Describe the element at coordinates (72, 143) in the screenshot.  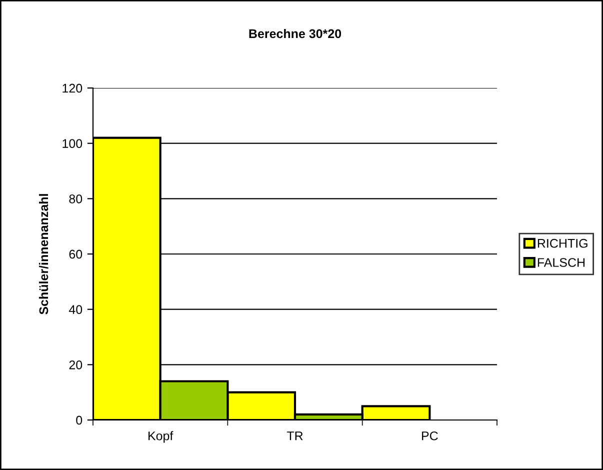
I see `y-tick-label: 100` at that location.